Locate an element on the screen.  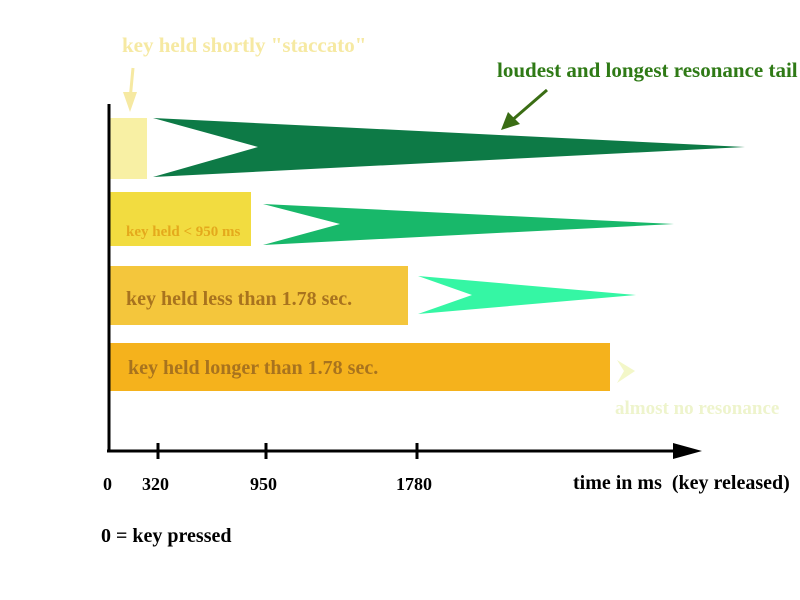
staccato-label: key held shortly "staccato" is located at coordinates (244, 45).